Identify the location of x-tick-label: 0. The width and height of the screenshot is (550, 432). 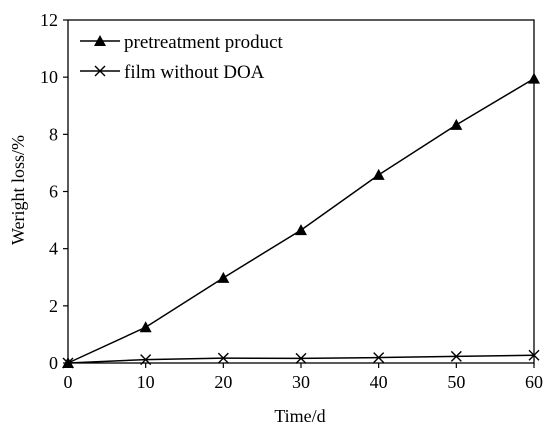
(68, 382).